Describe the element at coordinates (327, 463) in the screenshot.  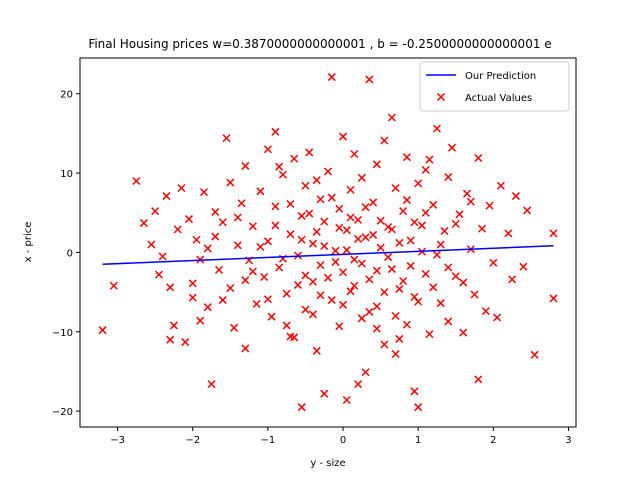
I see `x-axis-label: y - size` at that location.